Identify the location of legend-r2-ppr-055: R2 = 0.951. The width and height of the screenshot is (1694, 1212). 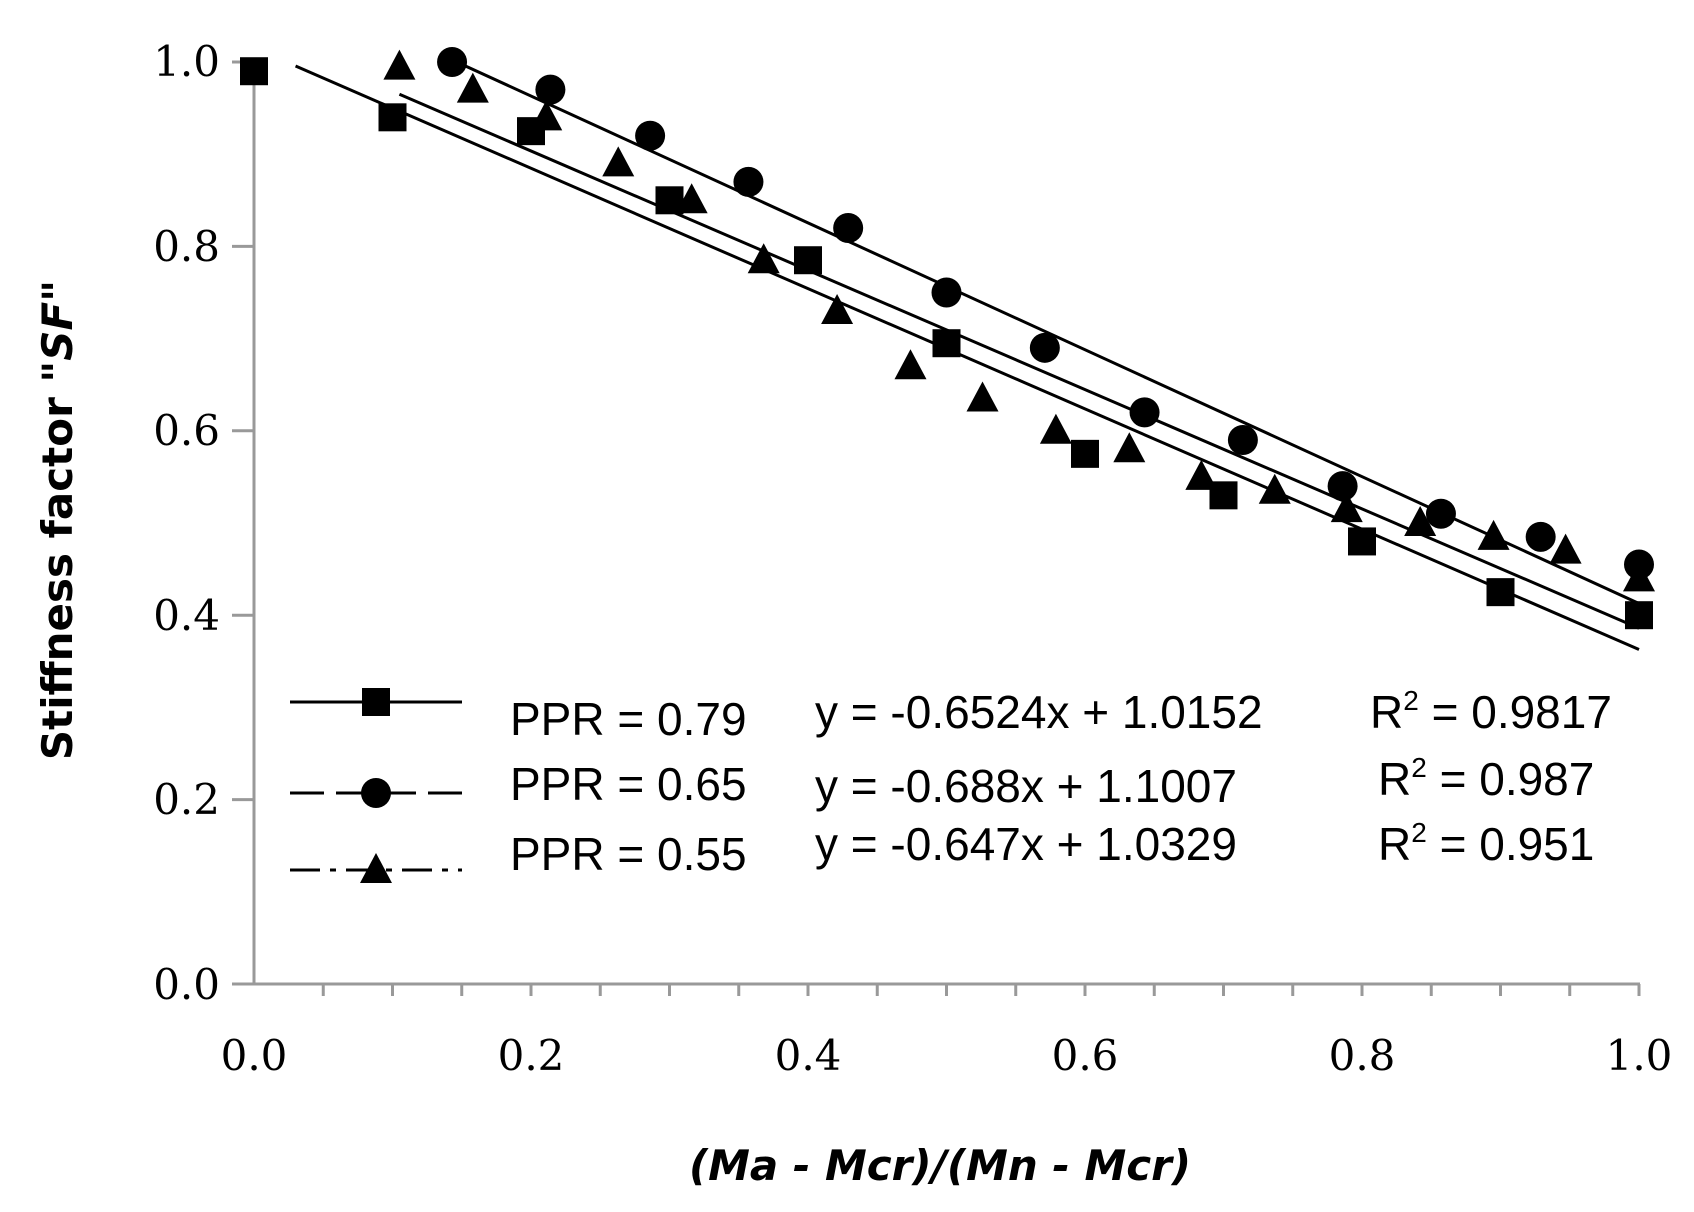
(1486, 843).